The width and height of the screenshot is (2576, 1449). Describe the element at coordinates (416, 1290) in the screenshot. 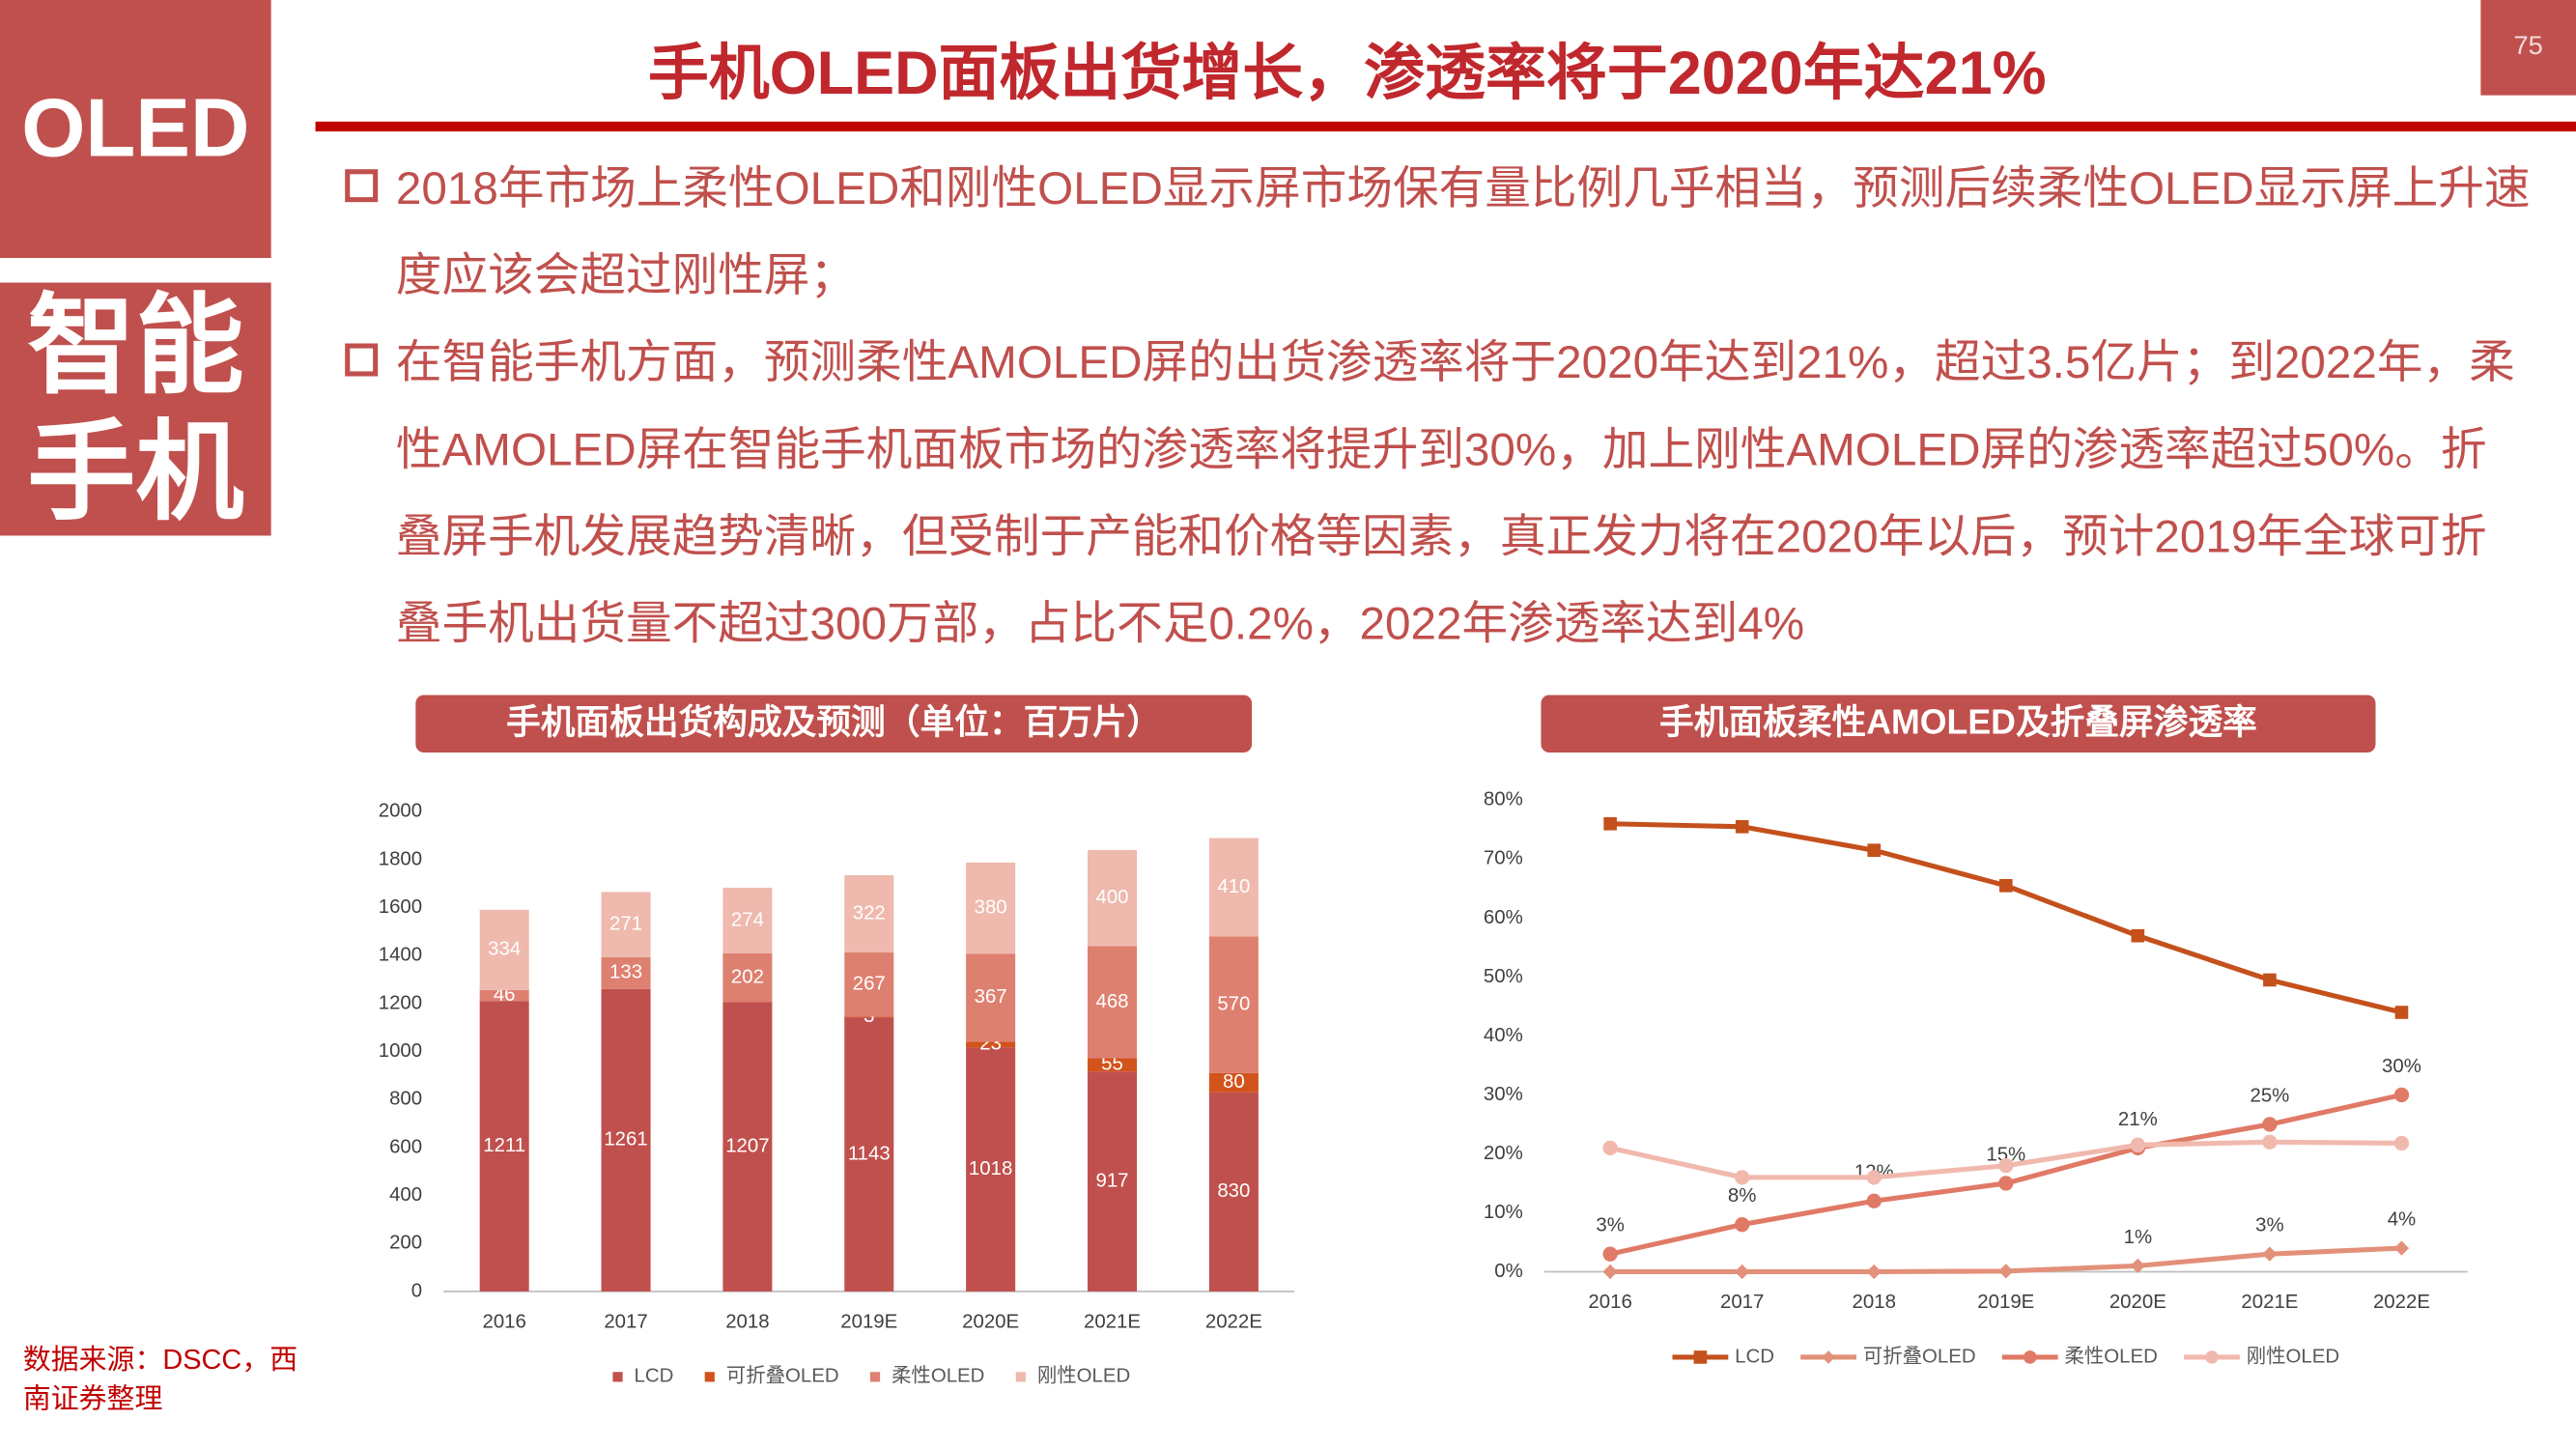

I see `y-tick-label: 0` at that location.